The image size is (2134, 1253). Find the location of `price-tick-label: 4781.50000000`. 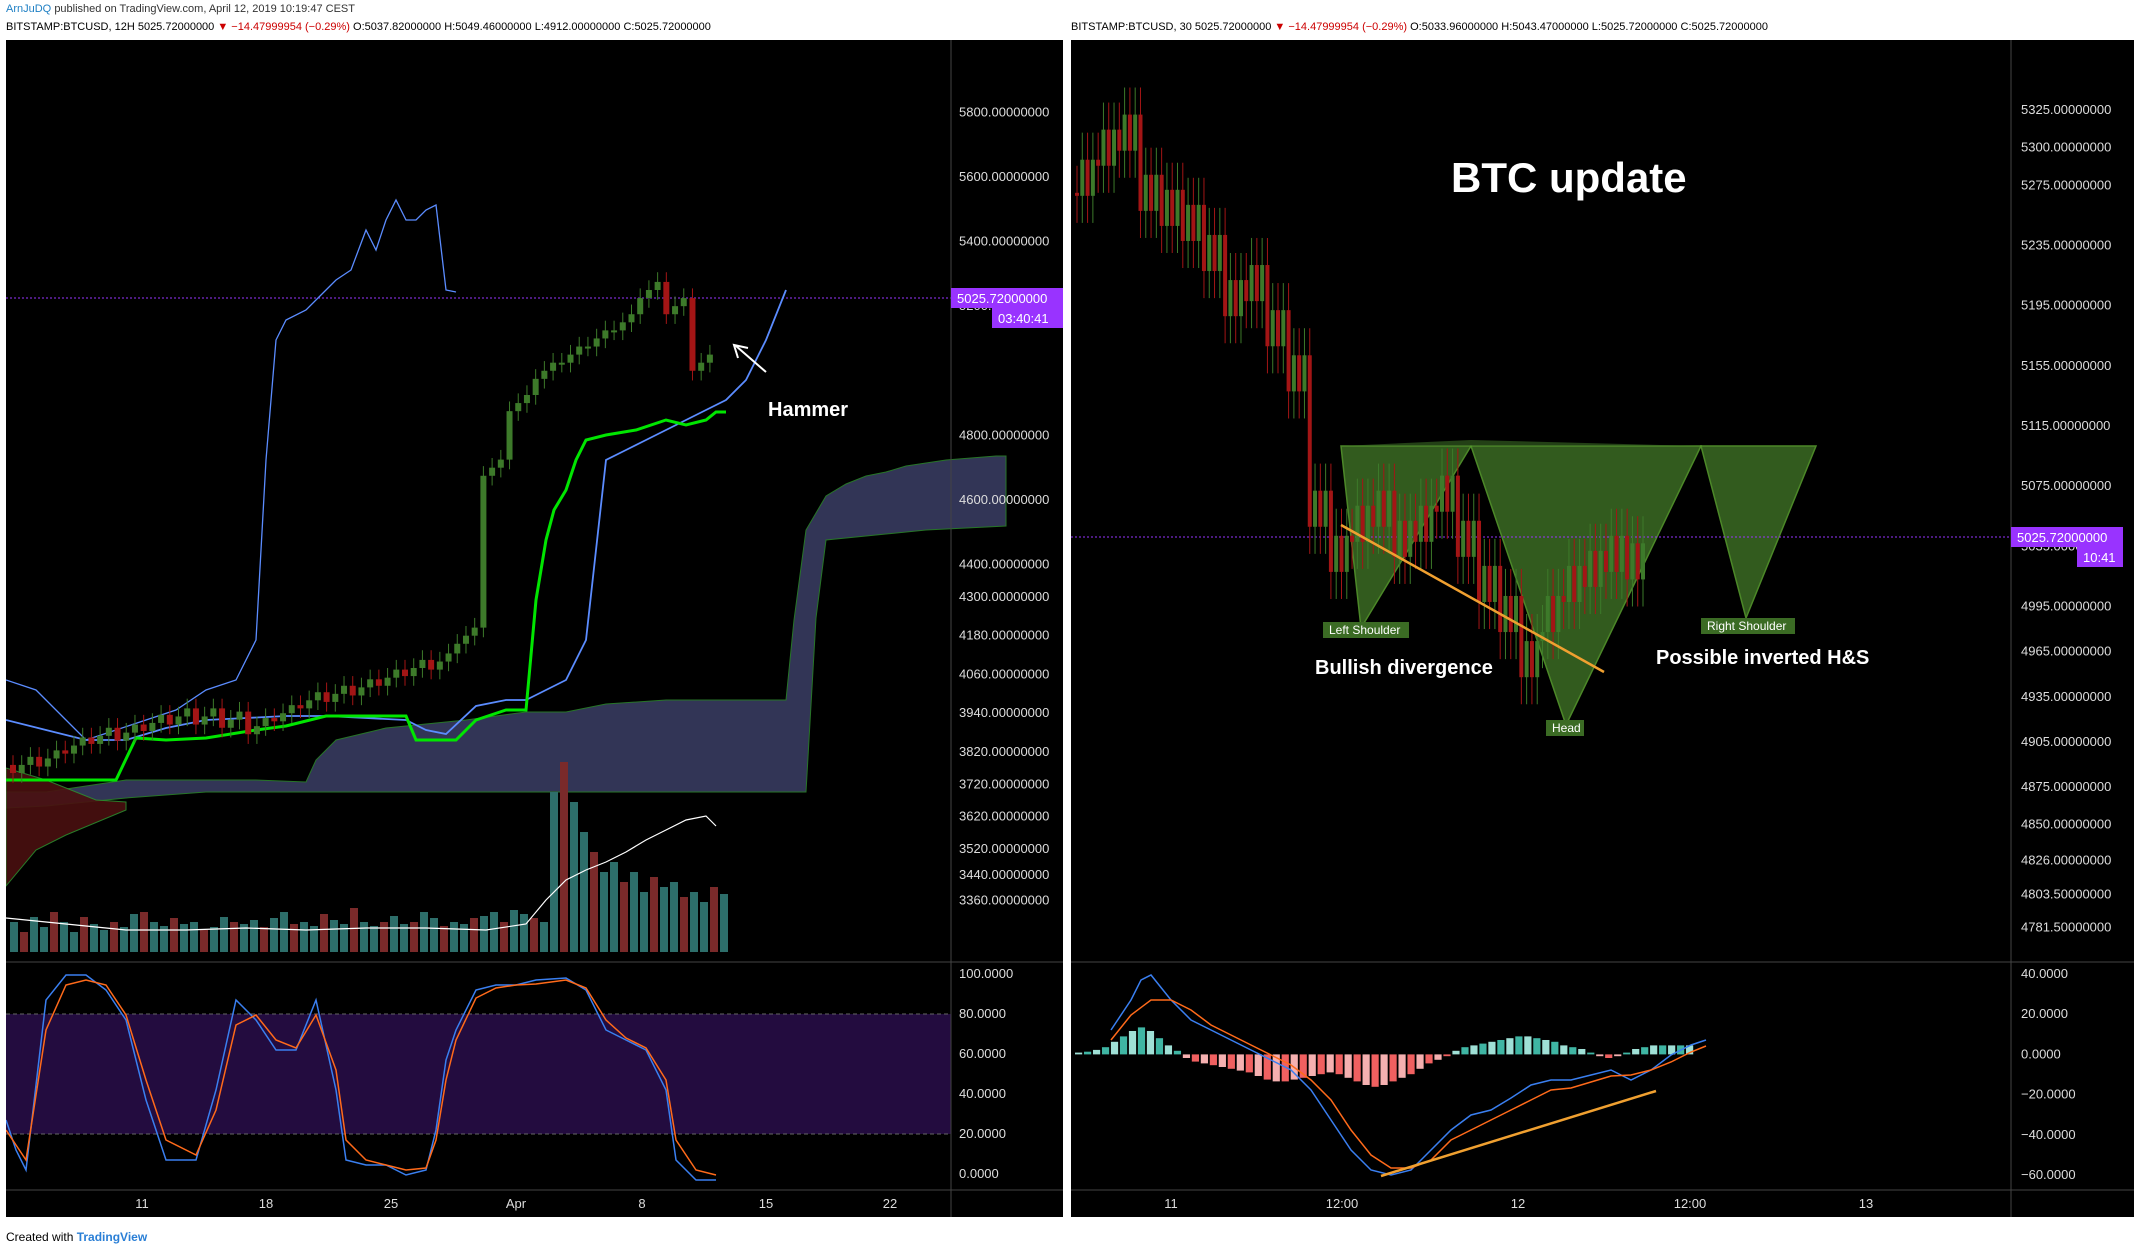

price-tick-label: 4781.50000000 is located at coordinates (2066, 927).